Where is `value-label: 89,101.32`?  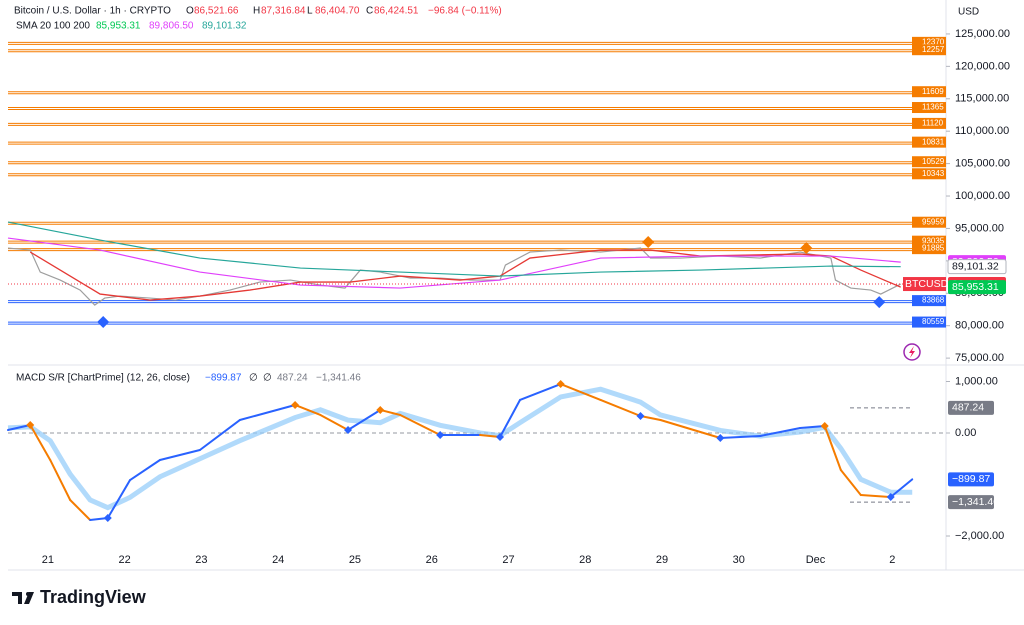 value-label: 89,101.32 is located at coordinates (975, 266).